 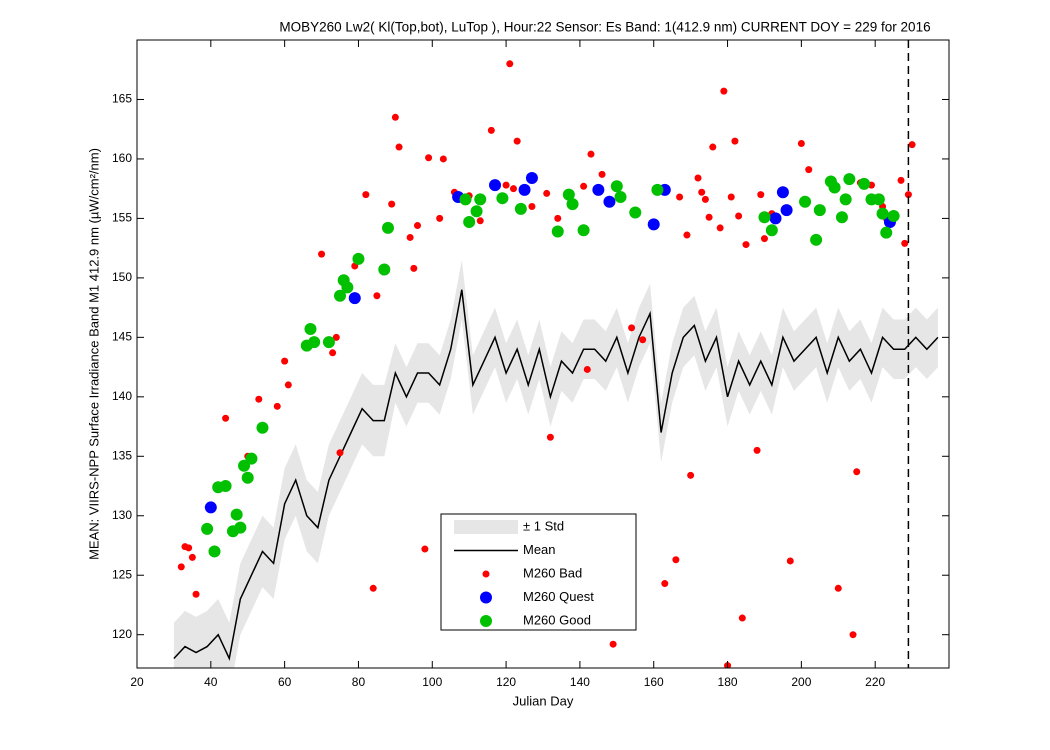 What do you see at coordinates (122, 455) in the screenshot?
I see `y-tick-label: 135` at bounding box center [122, 455].